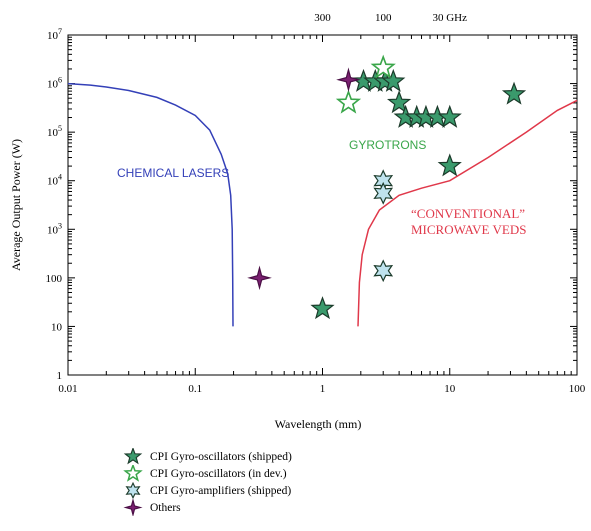  Describe the element at coordinates (150, 204) in the screenshot. I see `chemical-lasers-curve` at that location.